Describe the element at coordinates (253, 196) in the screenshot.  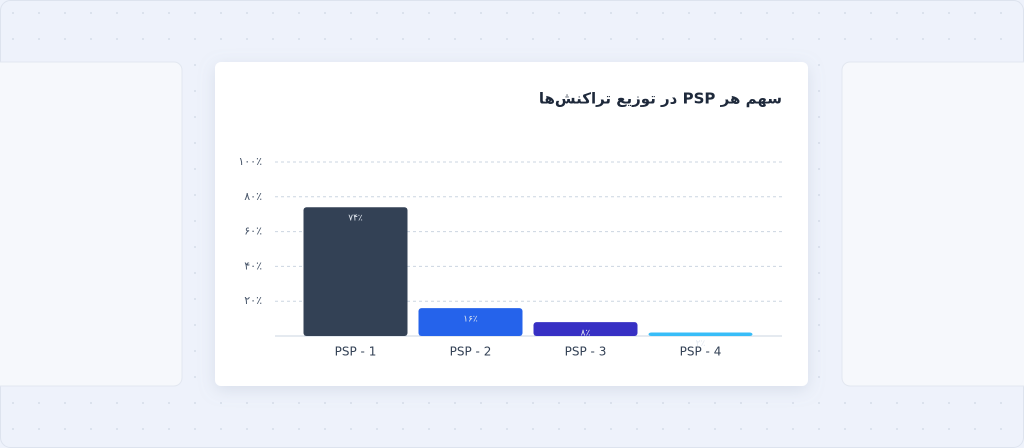
I see `y-tick-label: ۸۰٪` at that location.